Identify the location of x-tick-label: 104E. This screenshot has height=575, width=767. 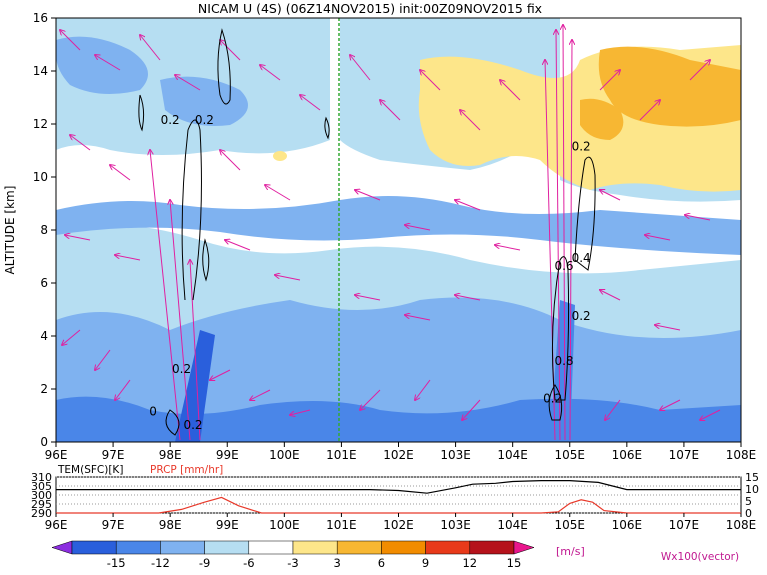
(512, 455).